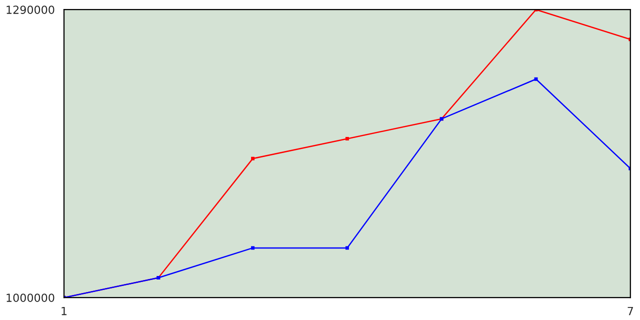 The width and height of the screenshot is (640, 320). Describe the element at coordinates (64, 311) in the screenshot. I see `x-tick-label: 1` at that location.